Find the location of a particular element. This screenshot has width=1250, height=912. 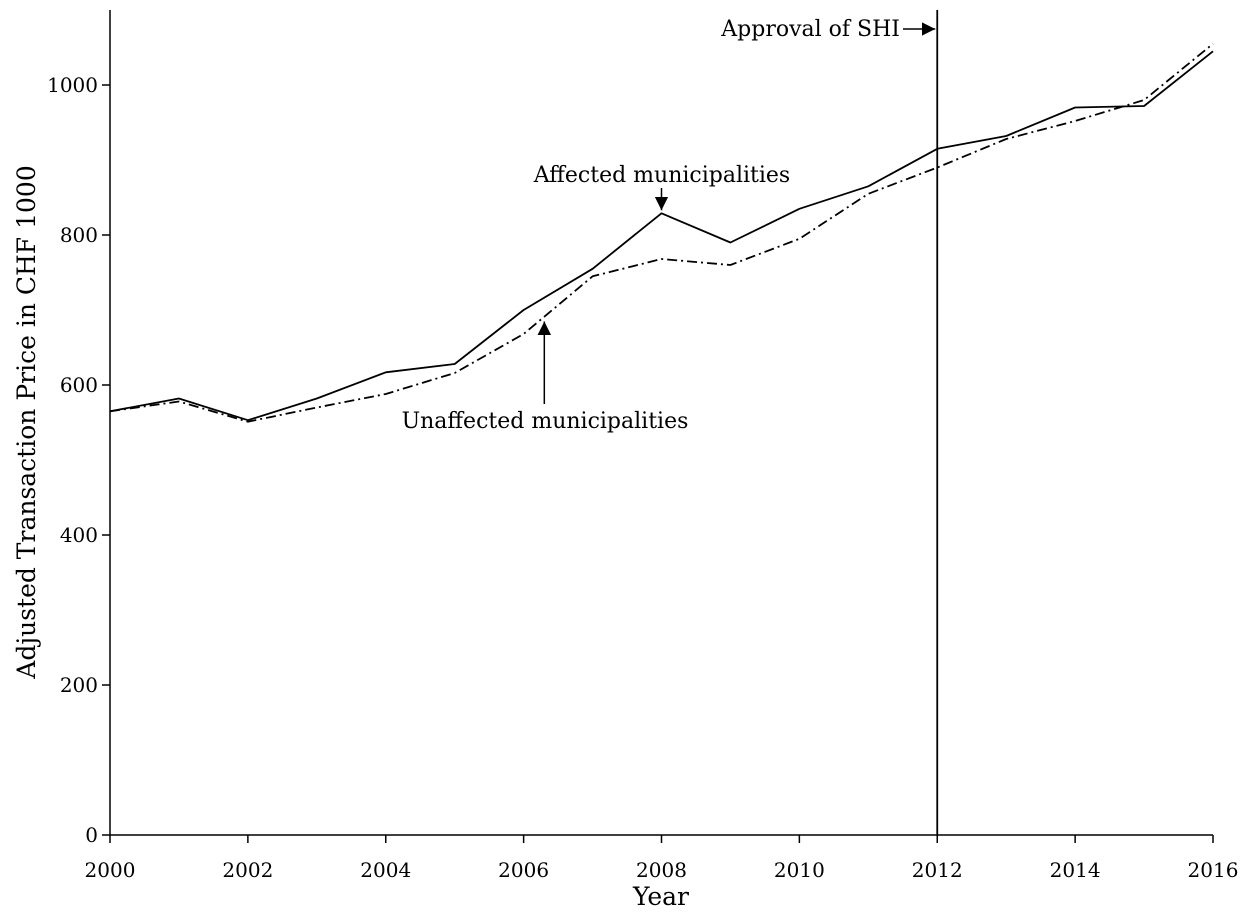

x-tick-label: 2004 is located at coordinates (385, 870).